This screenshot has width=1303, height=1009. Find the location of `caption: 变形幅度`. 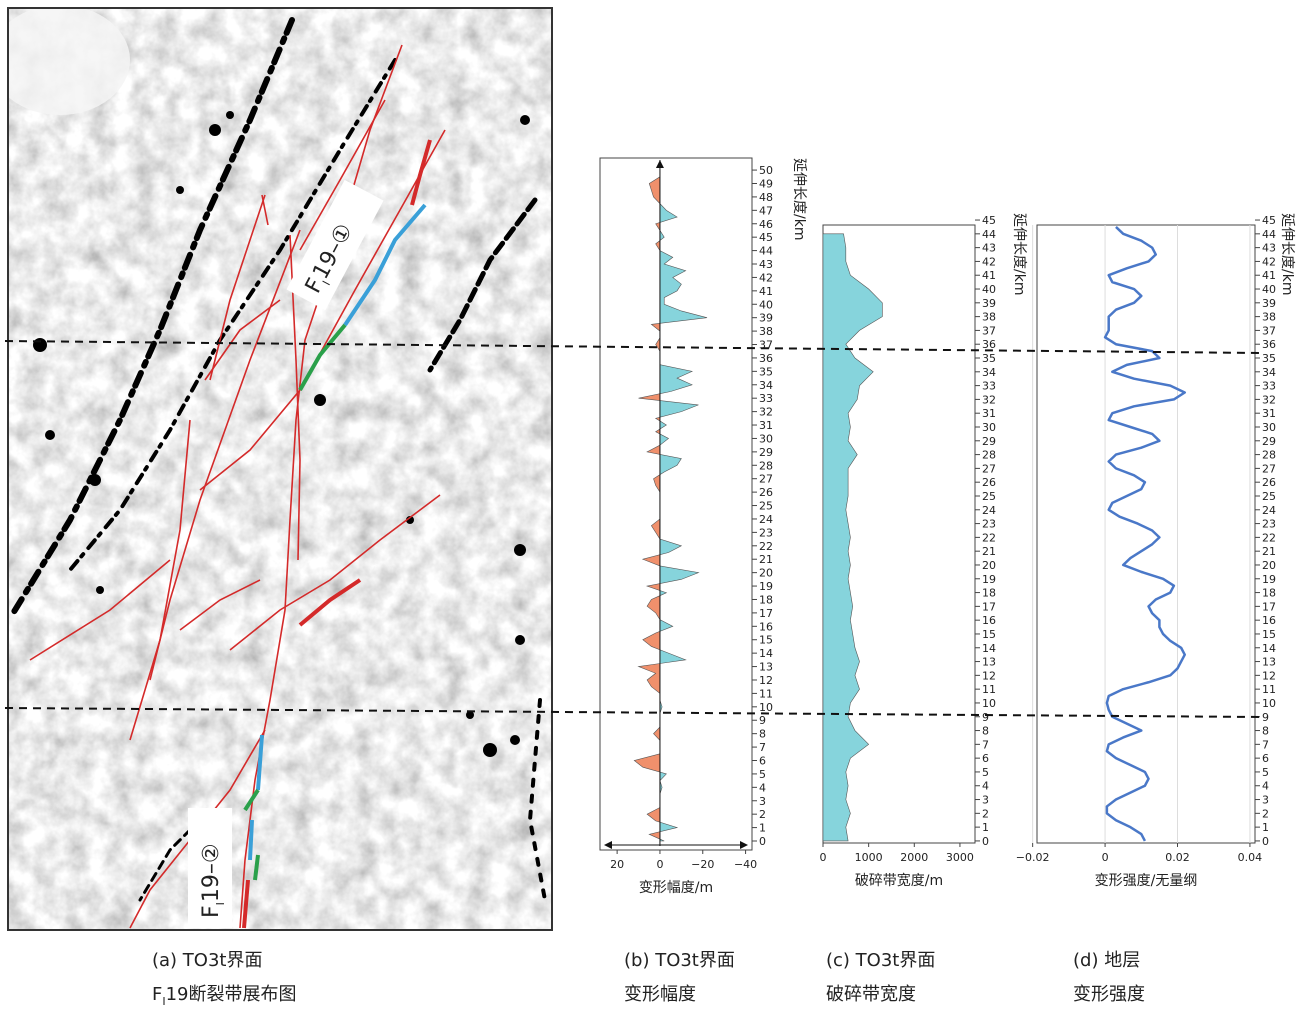

caption: 变形幅度 is located at coordinates (660, 994).